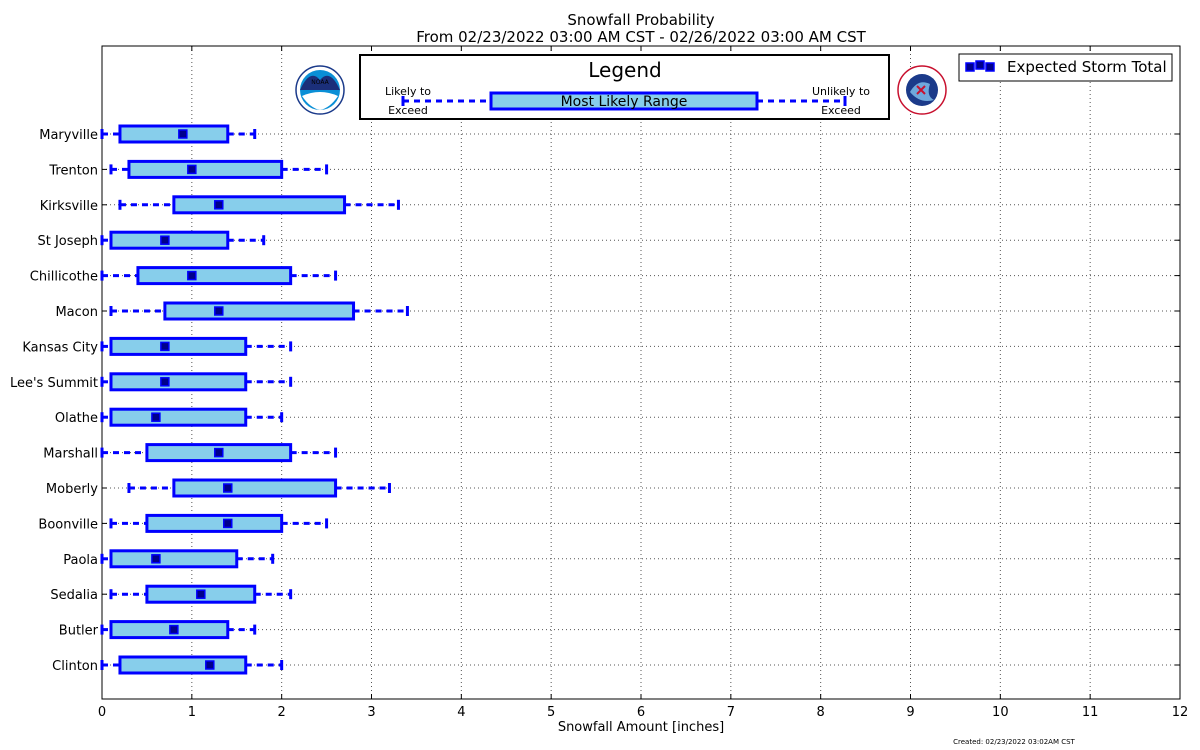  What do you see at coordinates (408, 110) in the screenshot?
I see `legend-left-label-line2: Exceed` at bounding box center [408, 110].